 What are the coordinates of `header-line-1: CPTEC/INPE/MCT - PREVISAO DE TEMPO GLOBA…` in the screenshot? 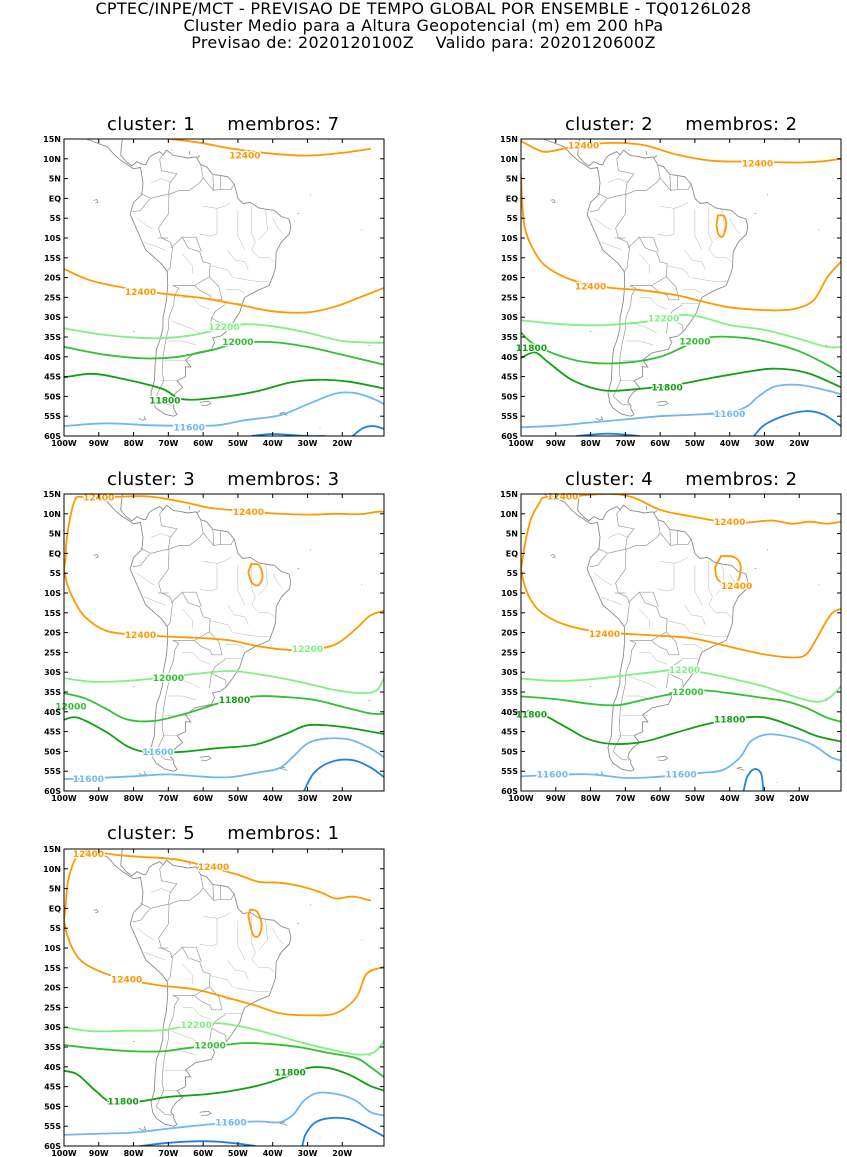 It's located at (423, 9).